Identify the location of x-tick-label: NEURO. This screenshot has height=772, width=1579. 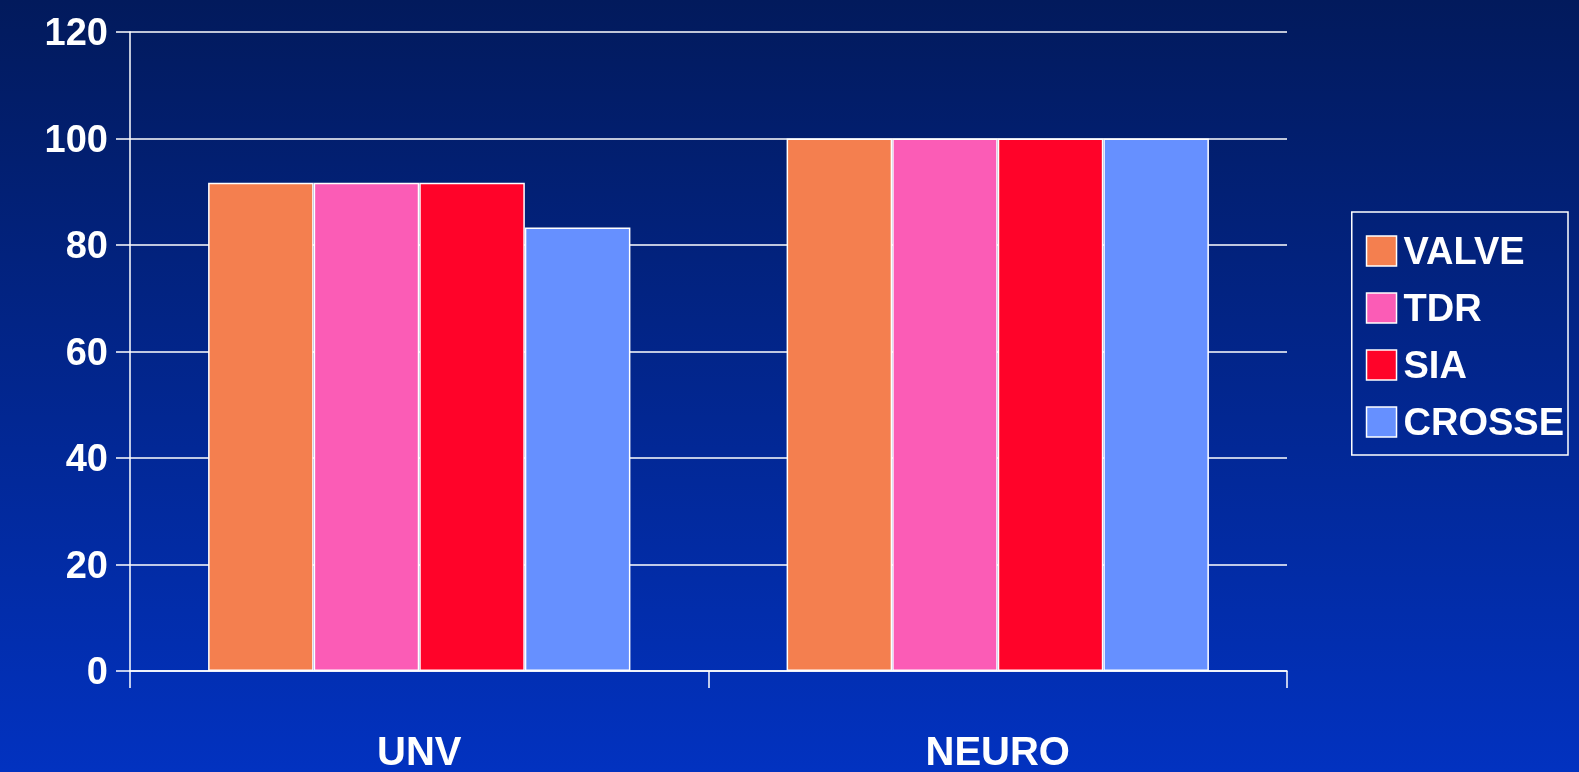
(997, 750).